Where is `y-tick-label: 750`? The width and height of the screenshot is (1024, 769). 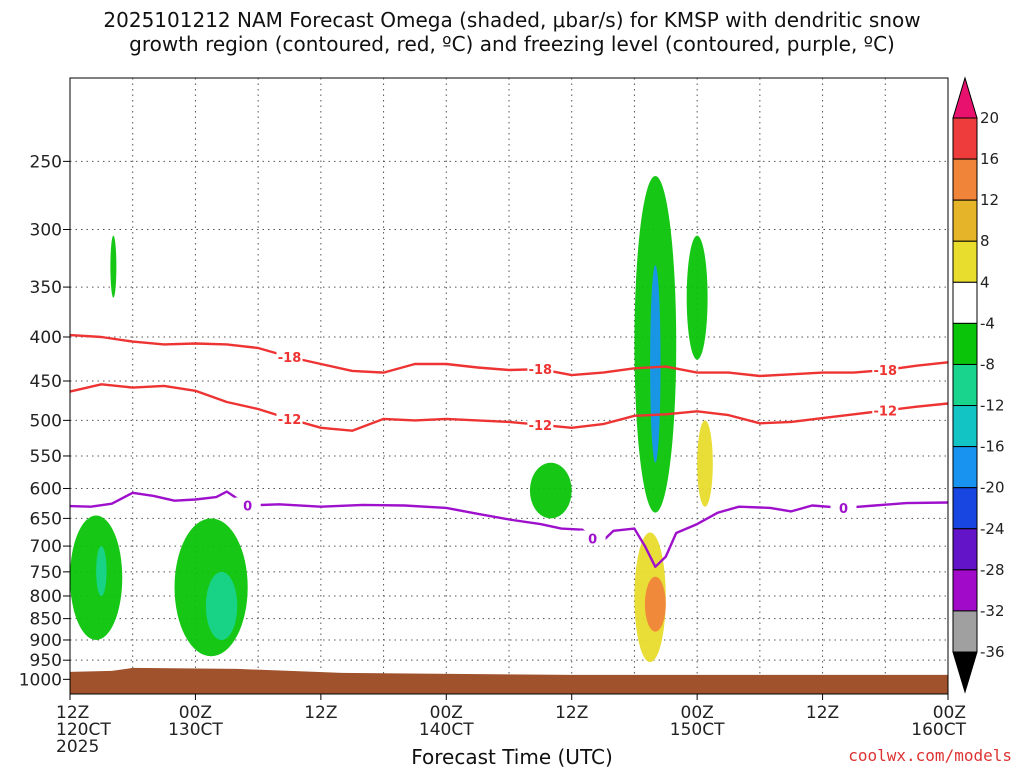
y-tick-label: 750 is located at coordinates (46, 573).